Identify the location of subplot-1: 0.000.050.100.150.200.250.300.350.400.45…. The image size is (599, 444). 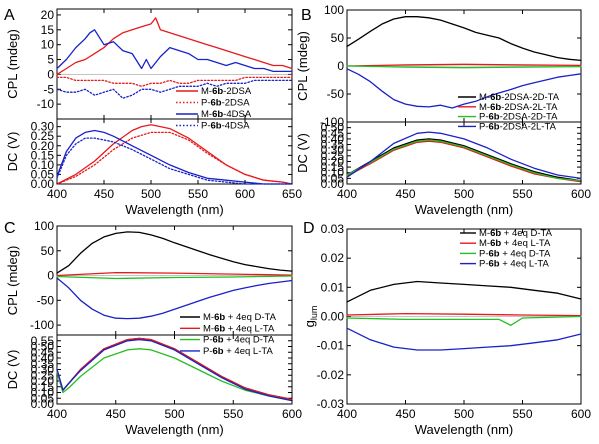
(443, 169).